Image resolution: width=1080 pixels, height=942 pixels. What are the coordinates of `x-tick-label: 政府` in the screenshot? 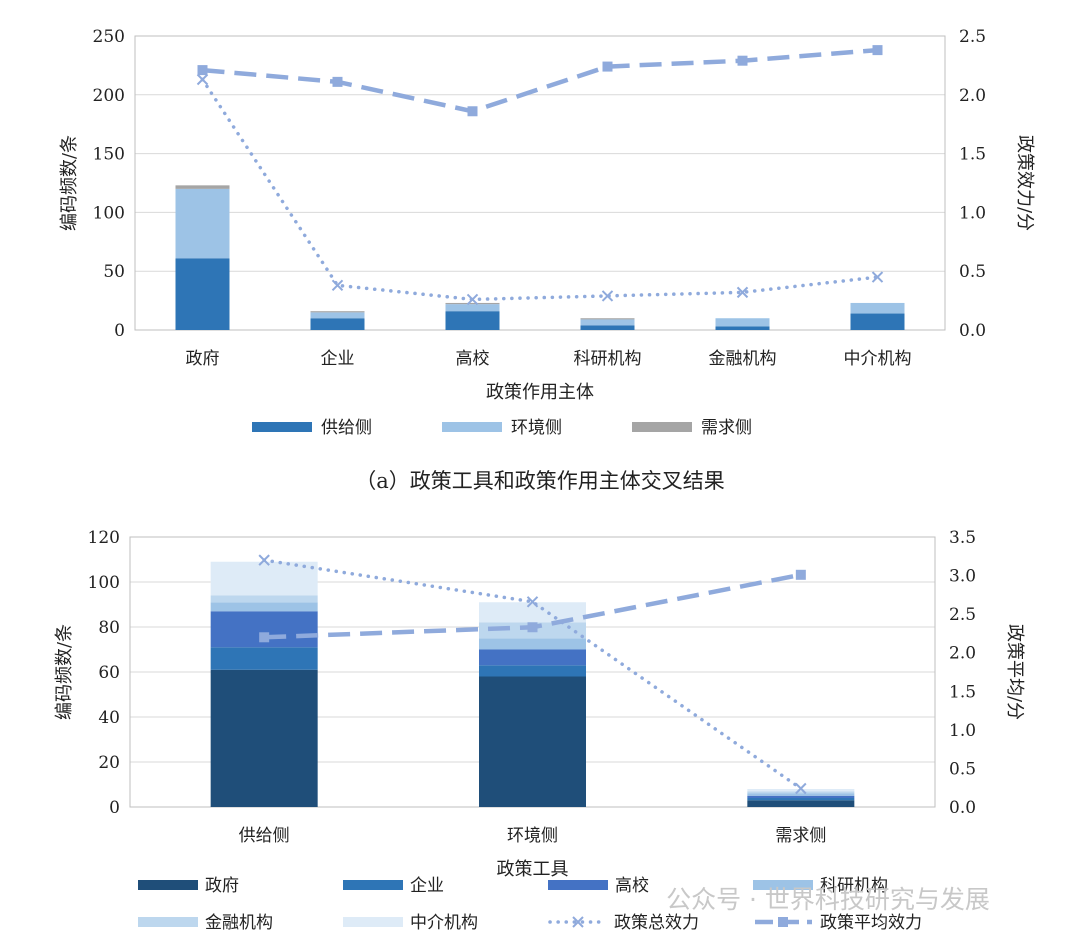 It's located at (203, 359).